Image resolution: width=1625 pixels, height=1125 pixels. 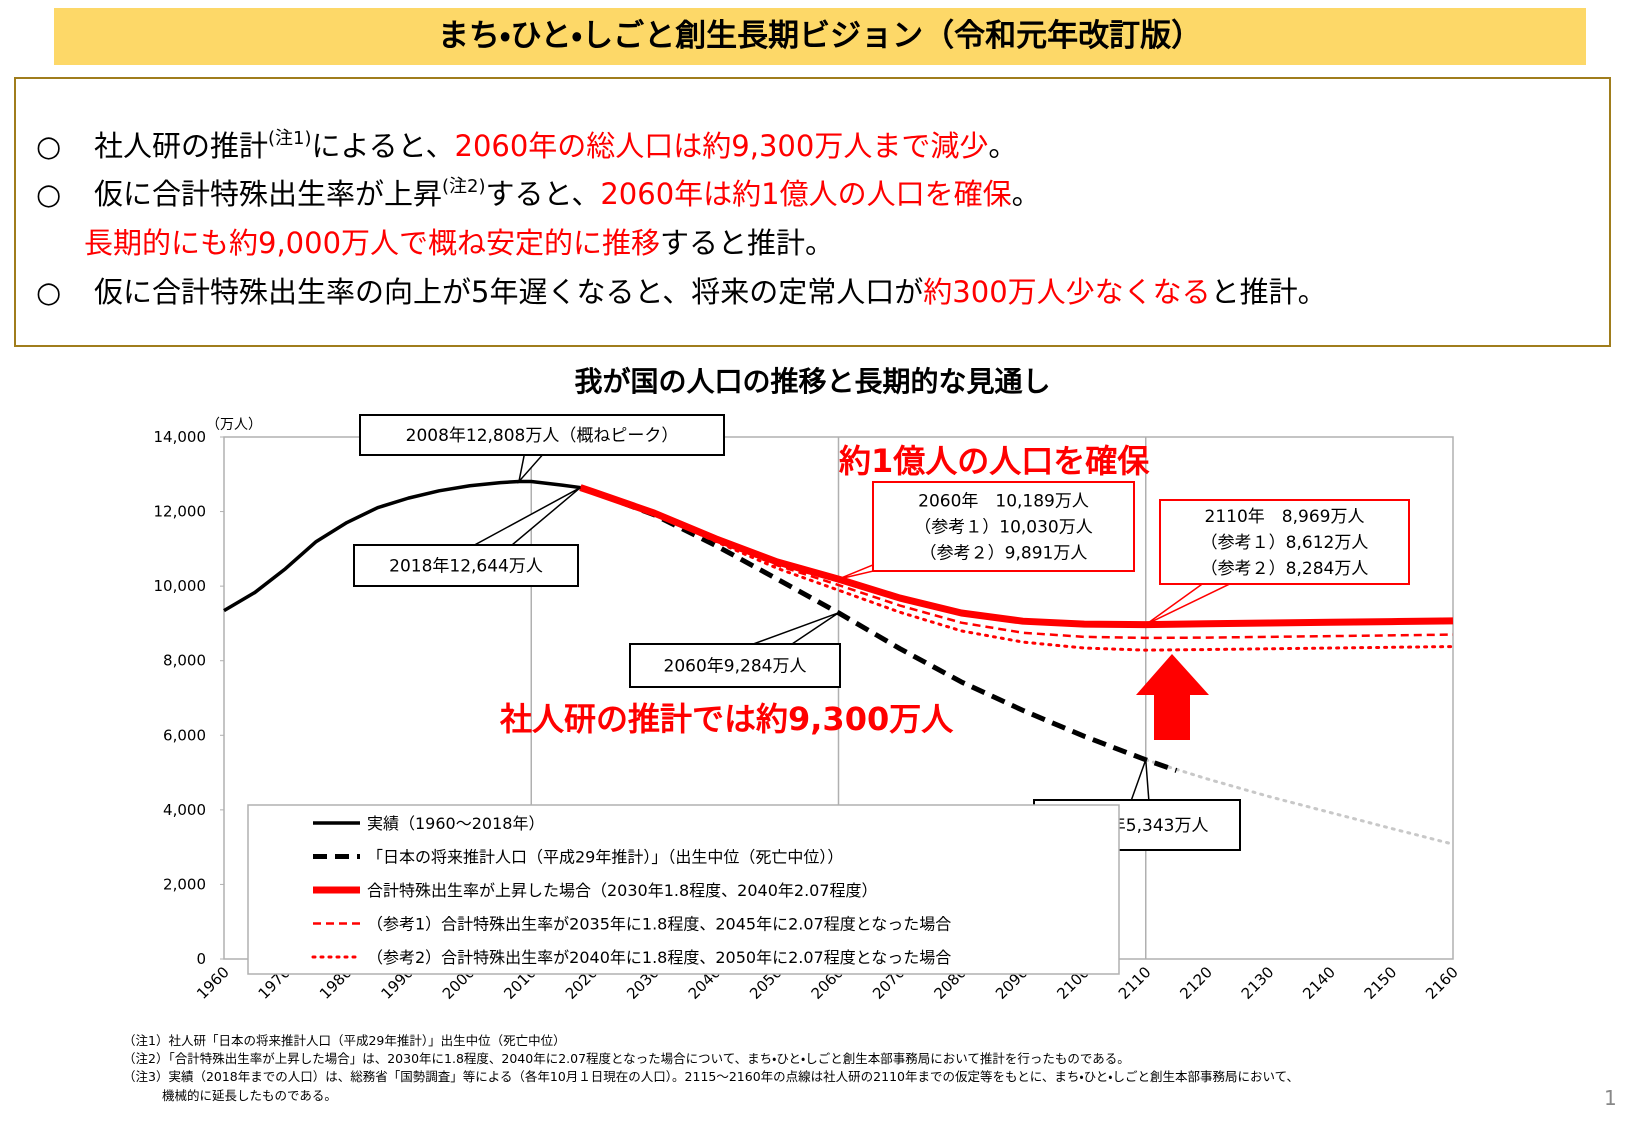 I want to click on y-tick-label: 0, so click(x=201, y=959).